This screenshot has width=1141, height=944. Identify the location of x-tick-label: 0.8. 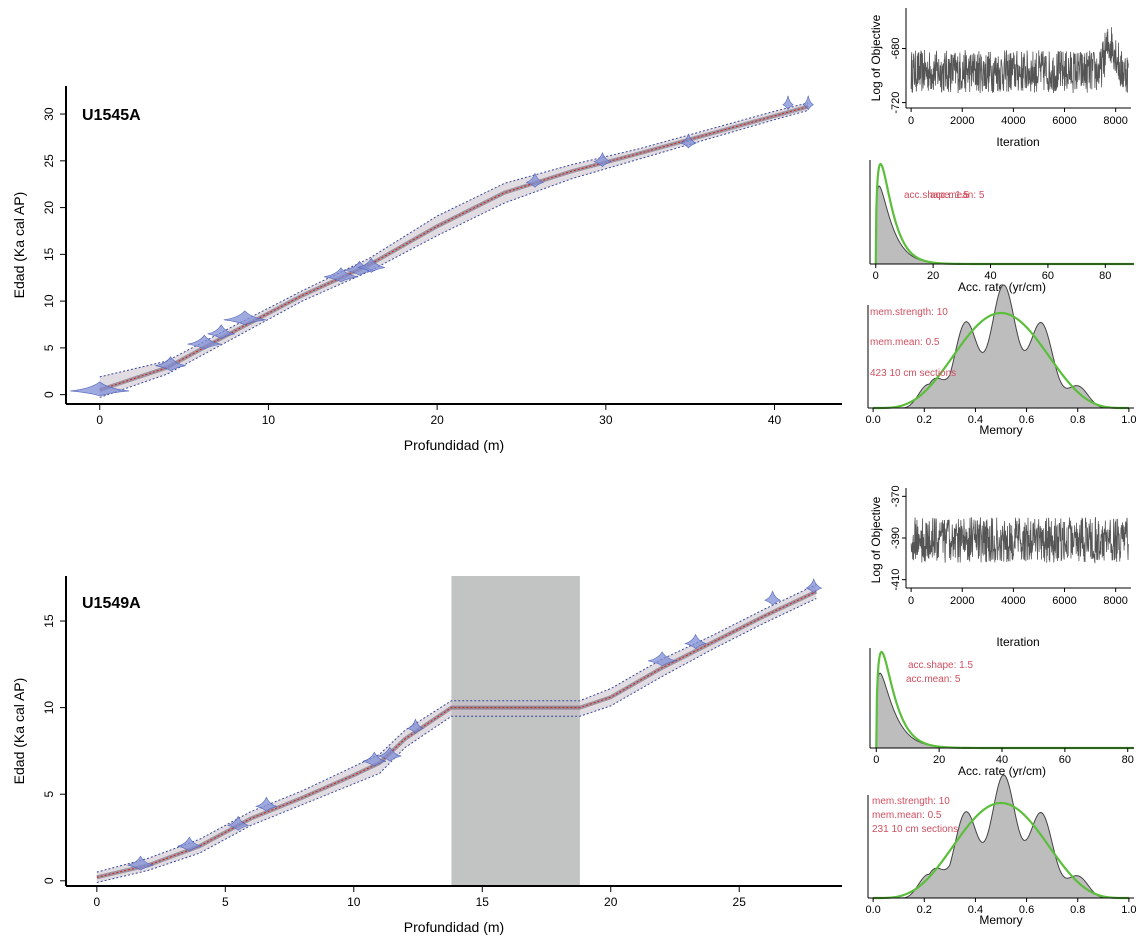
(1077, 910).